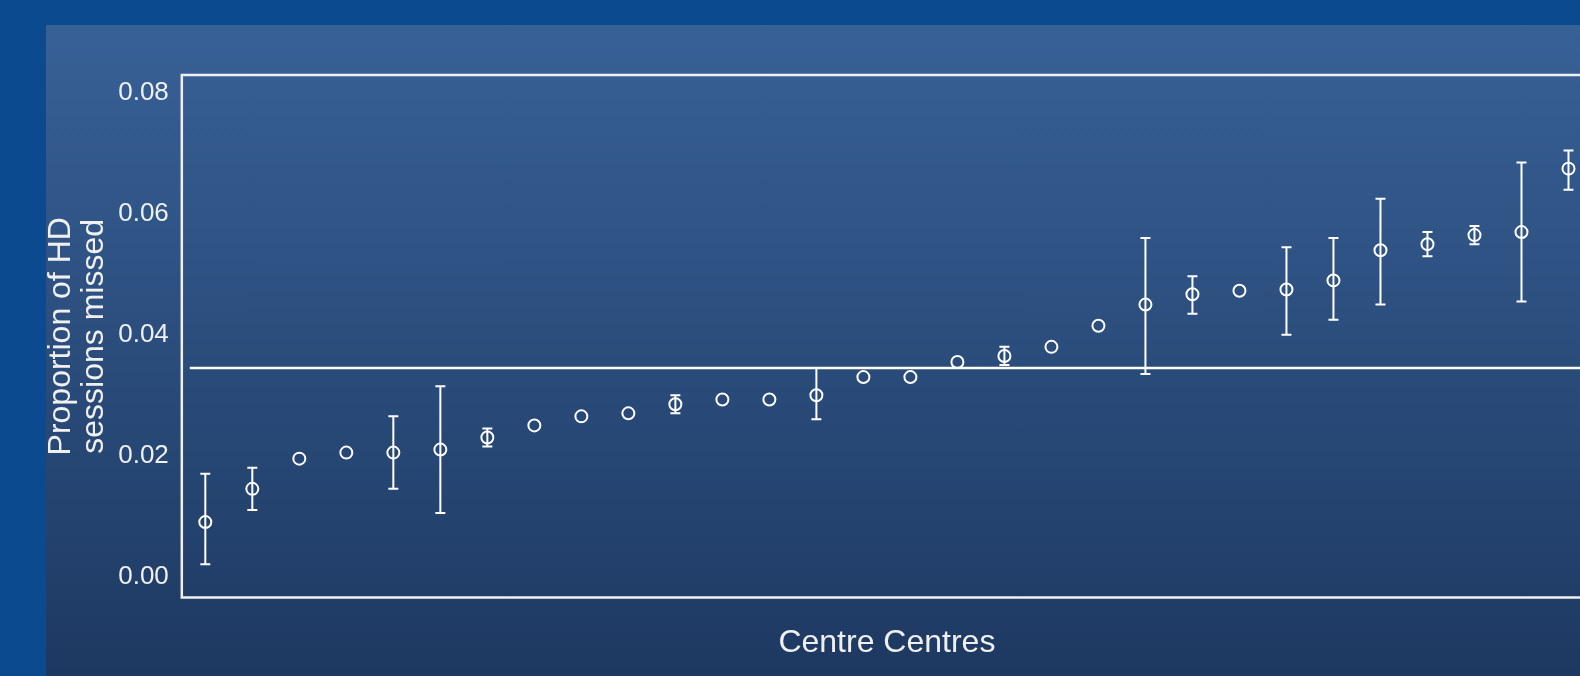 This screenshot has width=1580, height=676. I want to click on y-tick-label: 0.06, so click(143, 212).